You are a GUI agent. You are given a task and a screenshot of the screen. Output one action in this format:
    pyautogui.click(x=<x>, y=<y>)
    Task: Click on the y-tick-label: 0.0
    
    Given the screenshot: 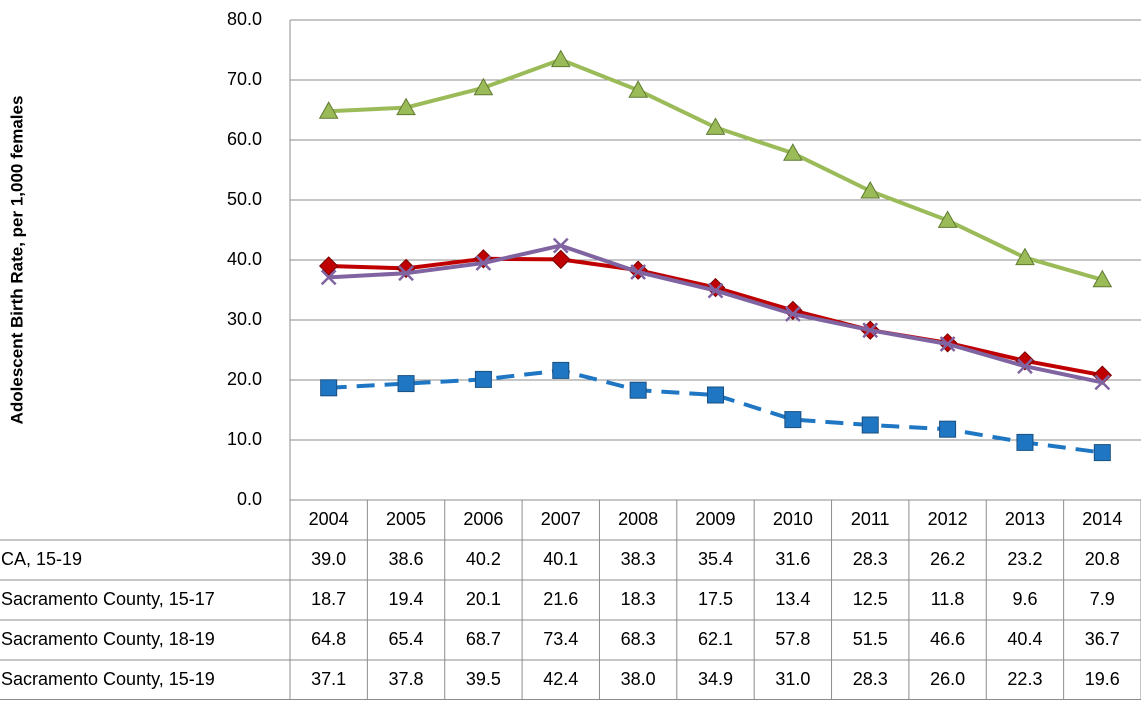 What is the action you would take?
    pyautogui.click(x=249, y=499)
    